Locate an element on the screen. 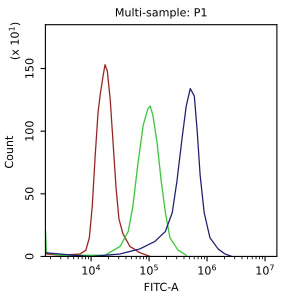 The height and width of the screenshot is (301, 293). y-tick-label: 0 is located at coordinates (29, 257).